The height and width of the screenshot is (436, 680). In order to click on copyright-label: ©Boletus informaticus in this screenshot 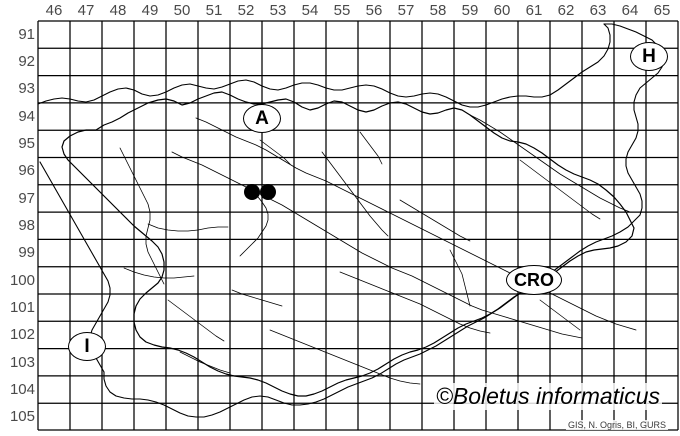, I will do `click(547, 396)`.